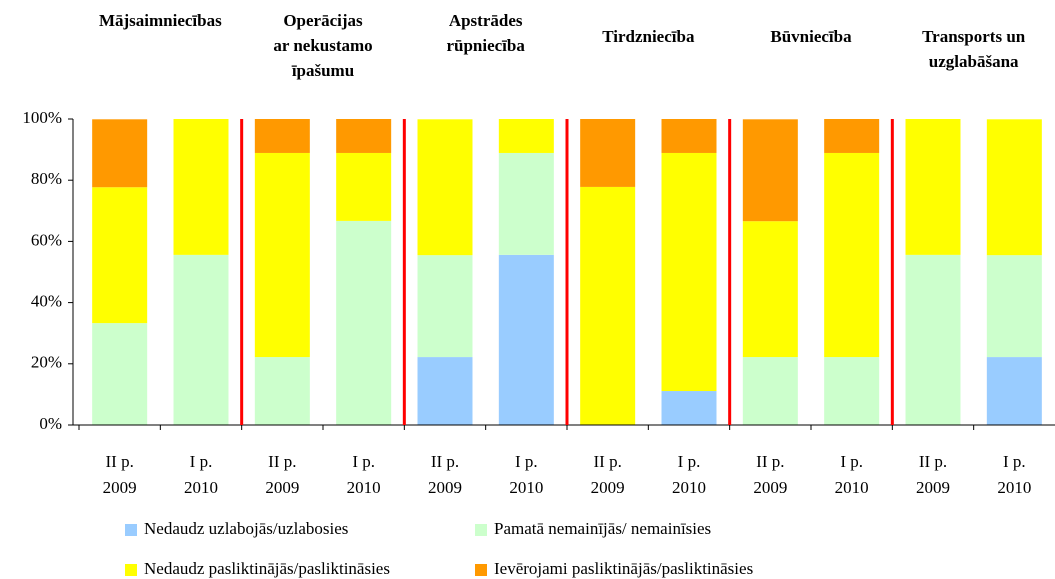  What do you see at coordinates (811, 36) in the screenshot?
I see `group-label: Būvniecība` at bounding box center [811, 36].